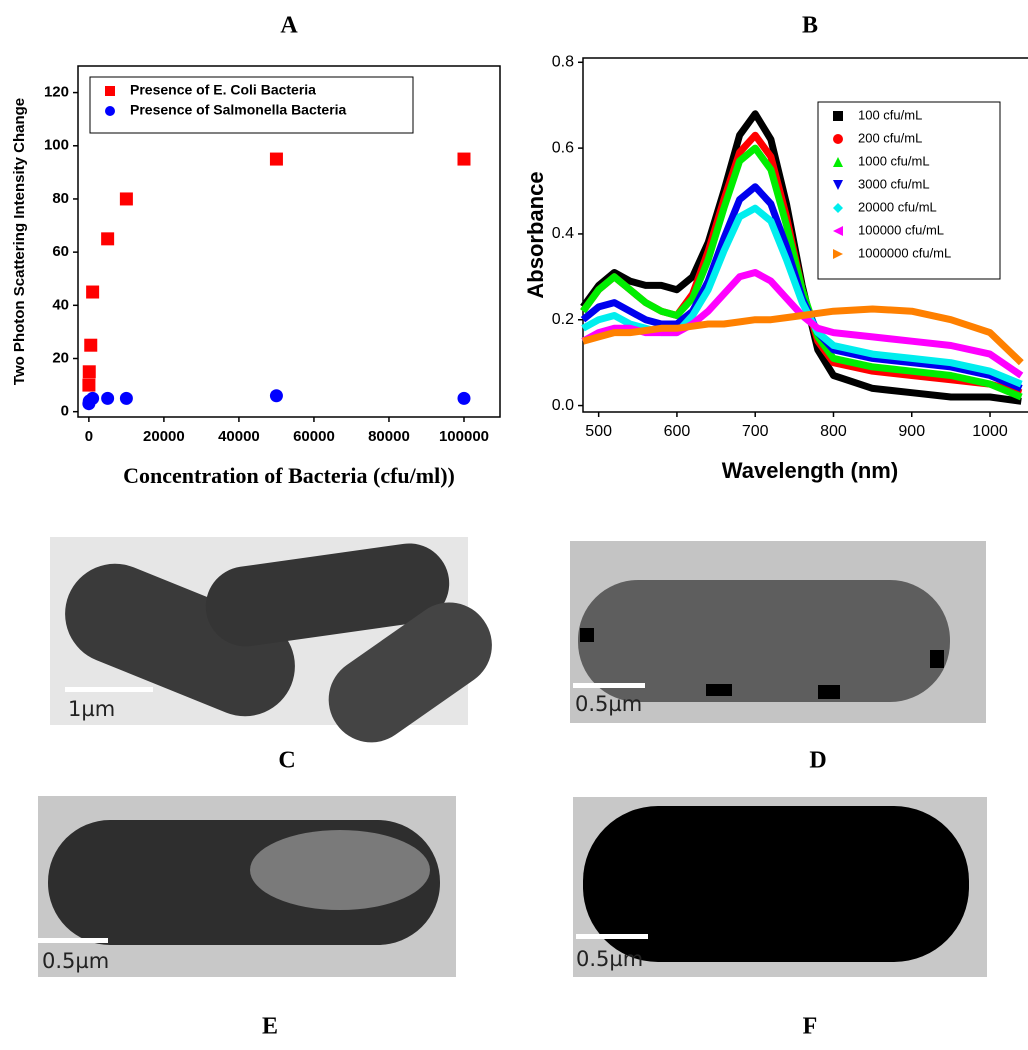  Describe the element at coordinates (563, 147) in the screenshot. I see `y-tick-label: 0.6` at that location.